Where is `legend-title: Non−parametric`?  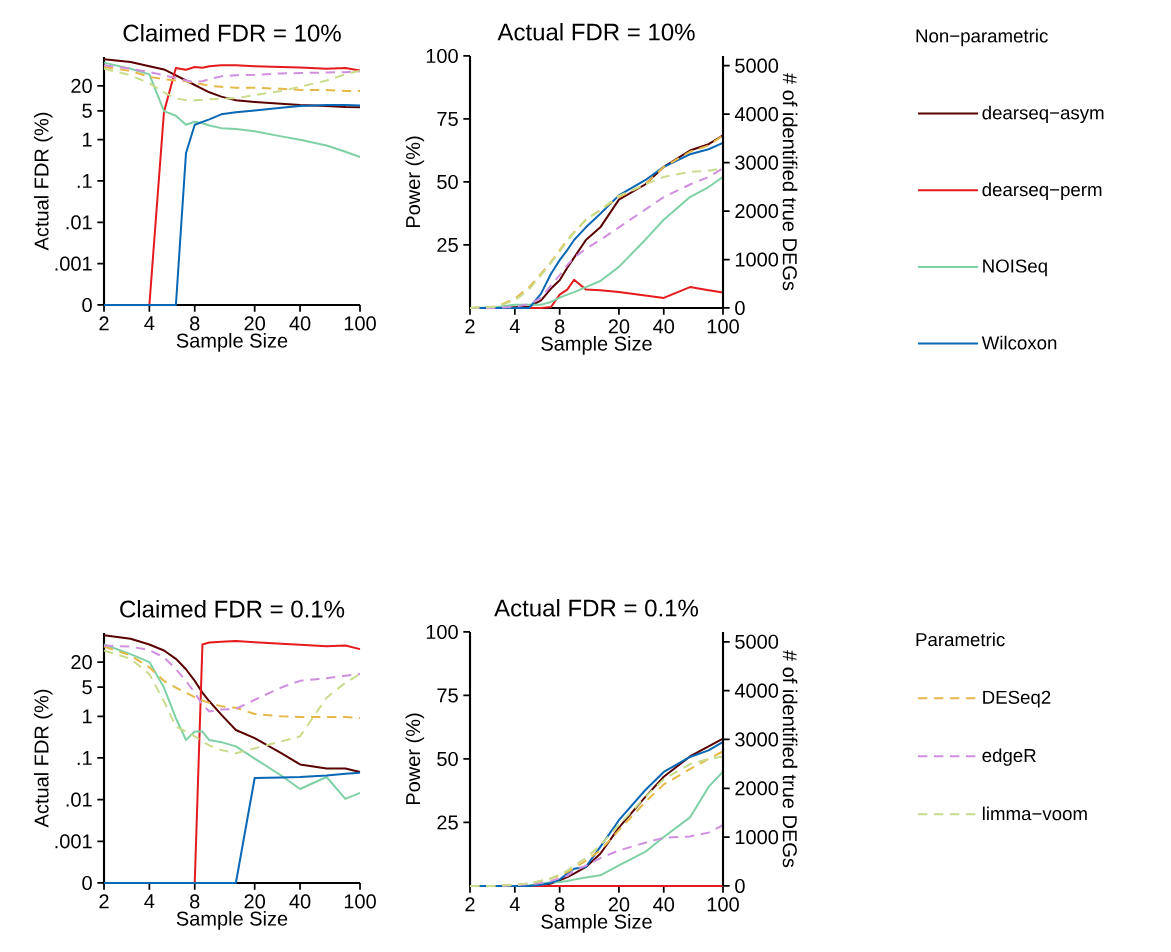
legend-title: Non−parametric is located at coordinates (982, 37).